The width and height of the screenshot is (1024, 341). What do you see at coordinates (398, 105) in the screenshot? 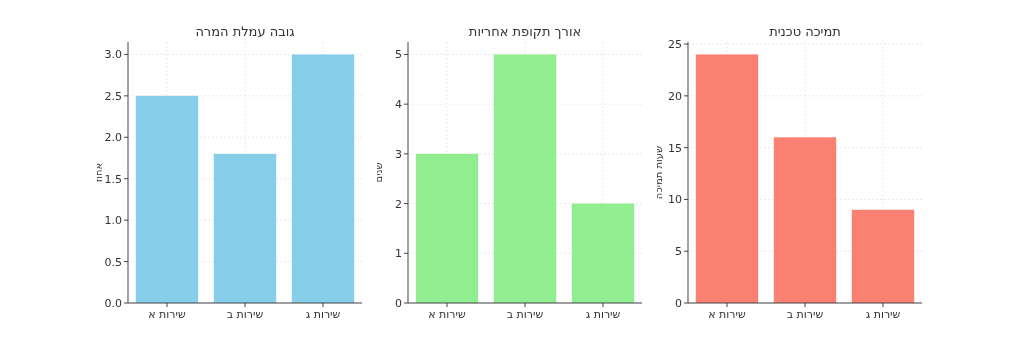
I see `y-tick-label: 4` at bounding box center [398, 105].